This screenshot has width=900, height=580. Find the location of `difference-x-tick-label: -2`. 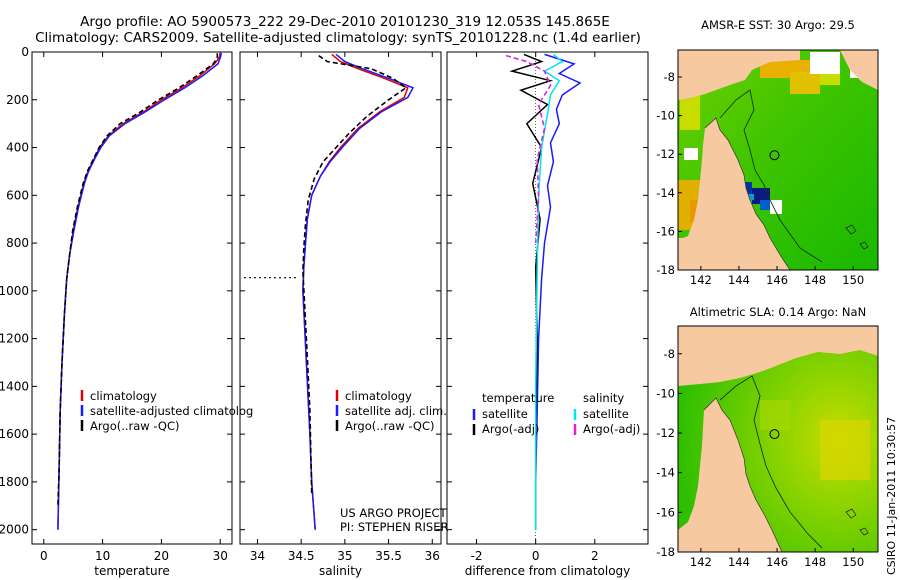

difference-x-tick-label: -2 is located at coordinates (477, 556).